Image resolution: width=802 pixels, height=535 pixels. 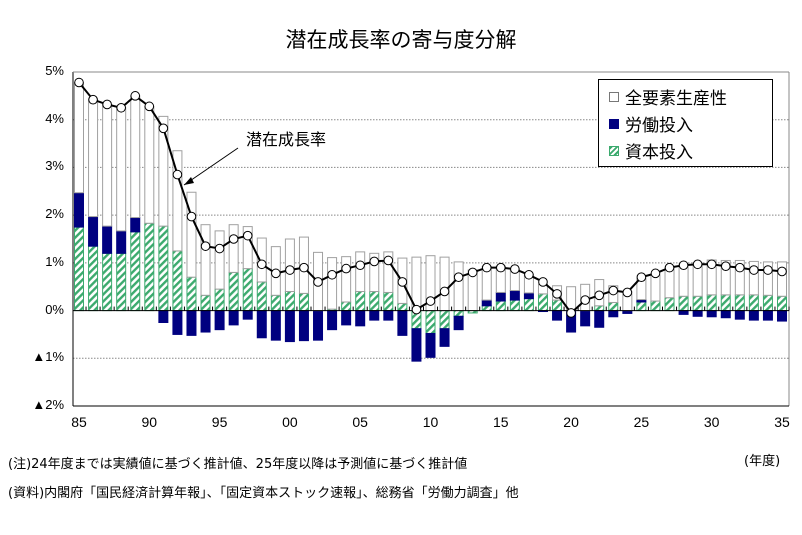 What do you see at coordinates (54, 70) in the screenshot?
I see `y-tick-label: 5%` at bounding box center [54, 70].